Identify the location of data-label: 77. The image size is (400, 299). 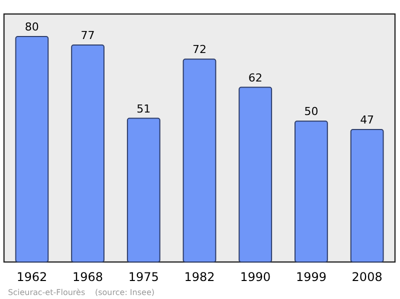
(87, 35).